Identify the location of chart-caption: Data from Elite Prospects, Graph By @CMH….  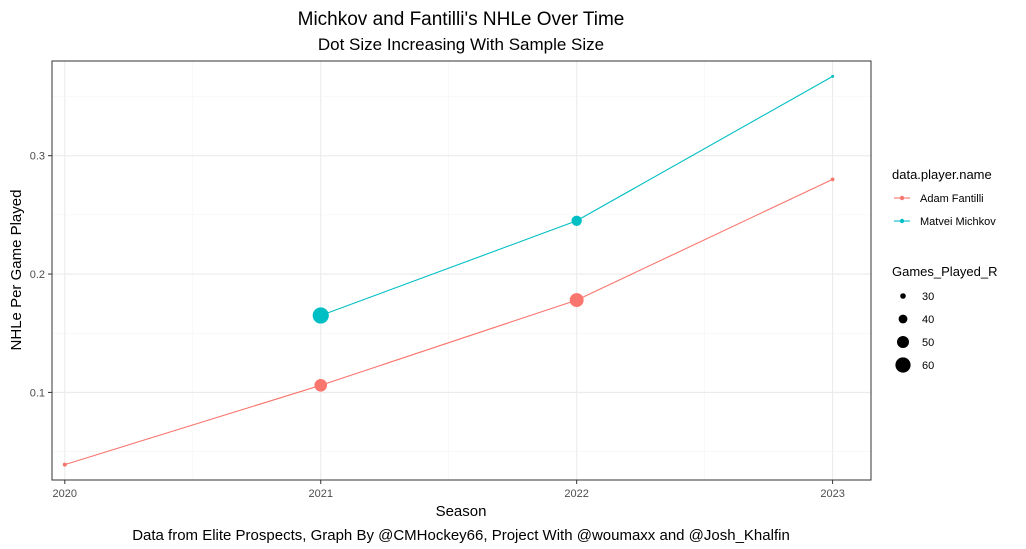
(461, 535).